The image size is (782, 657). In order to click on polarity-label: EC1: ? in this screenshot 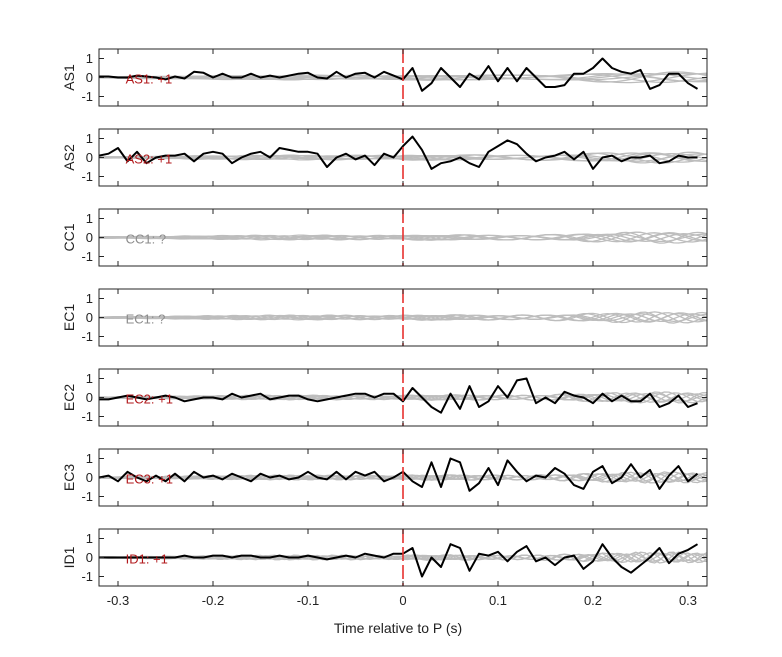, I will do `click(146, 318)`.